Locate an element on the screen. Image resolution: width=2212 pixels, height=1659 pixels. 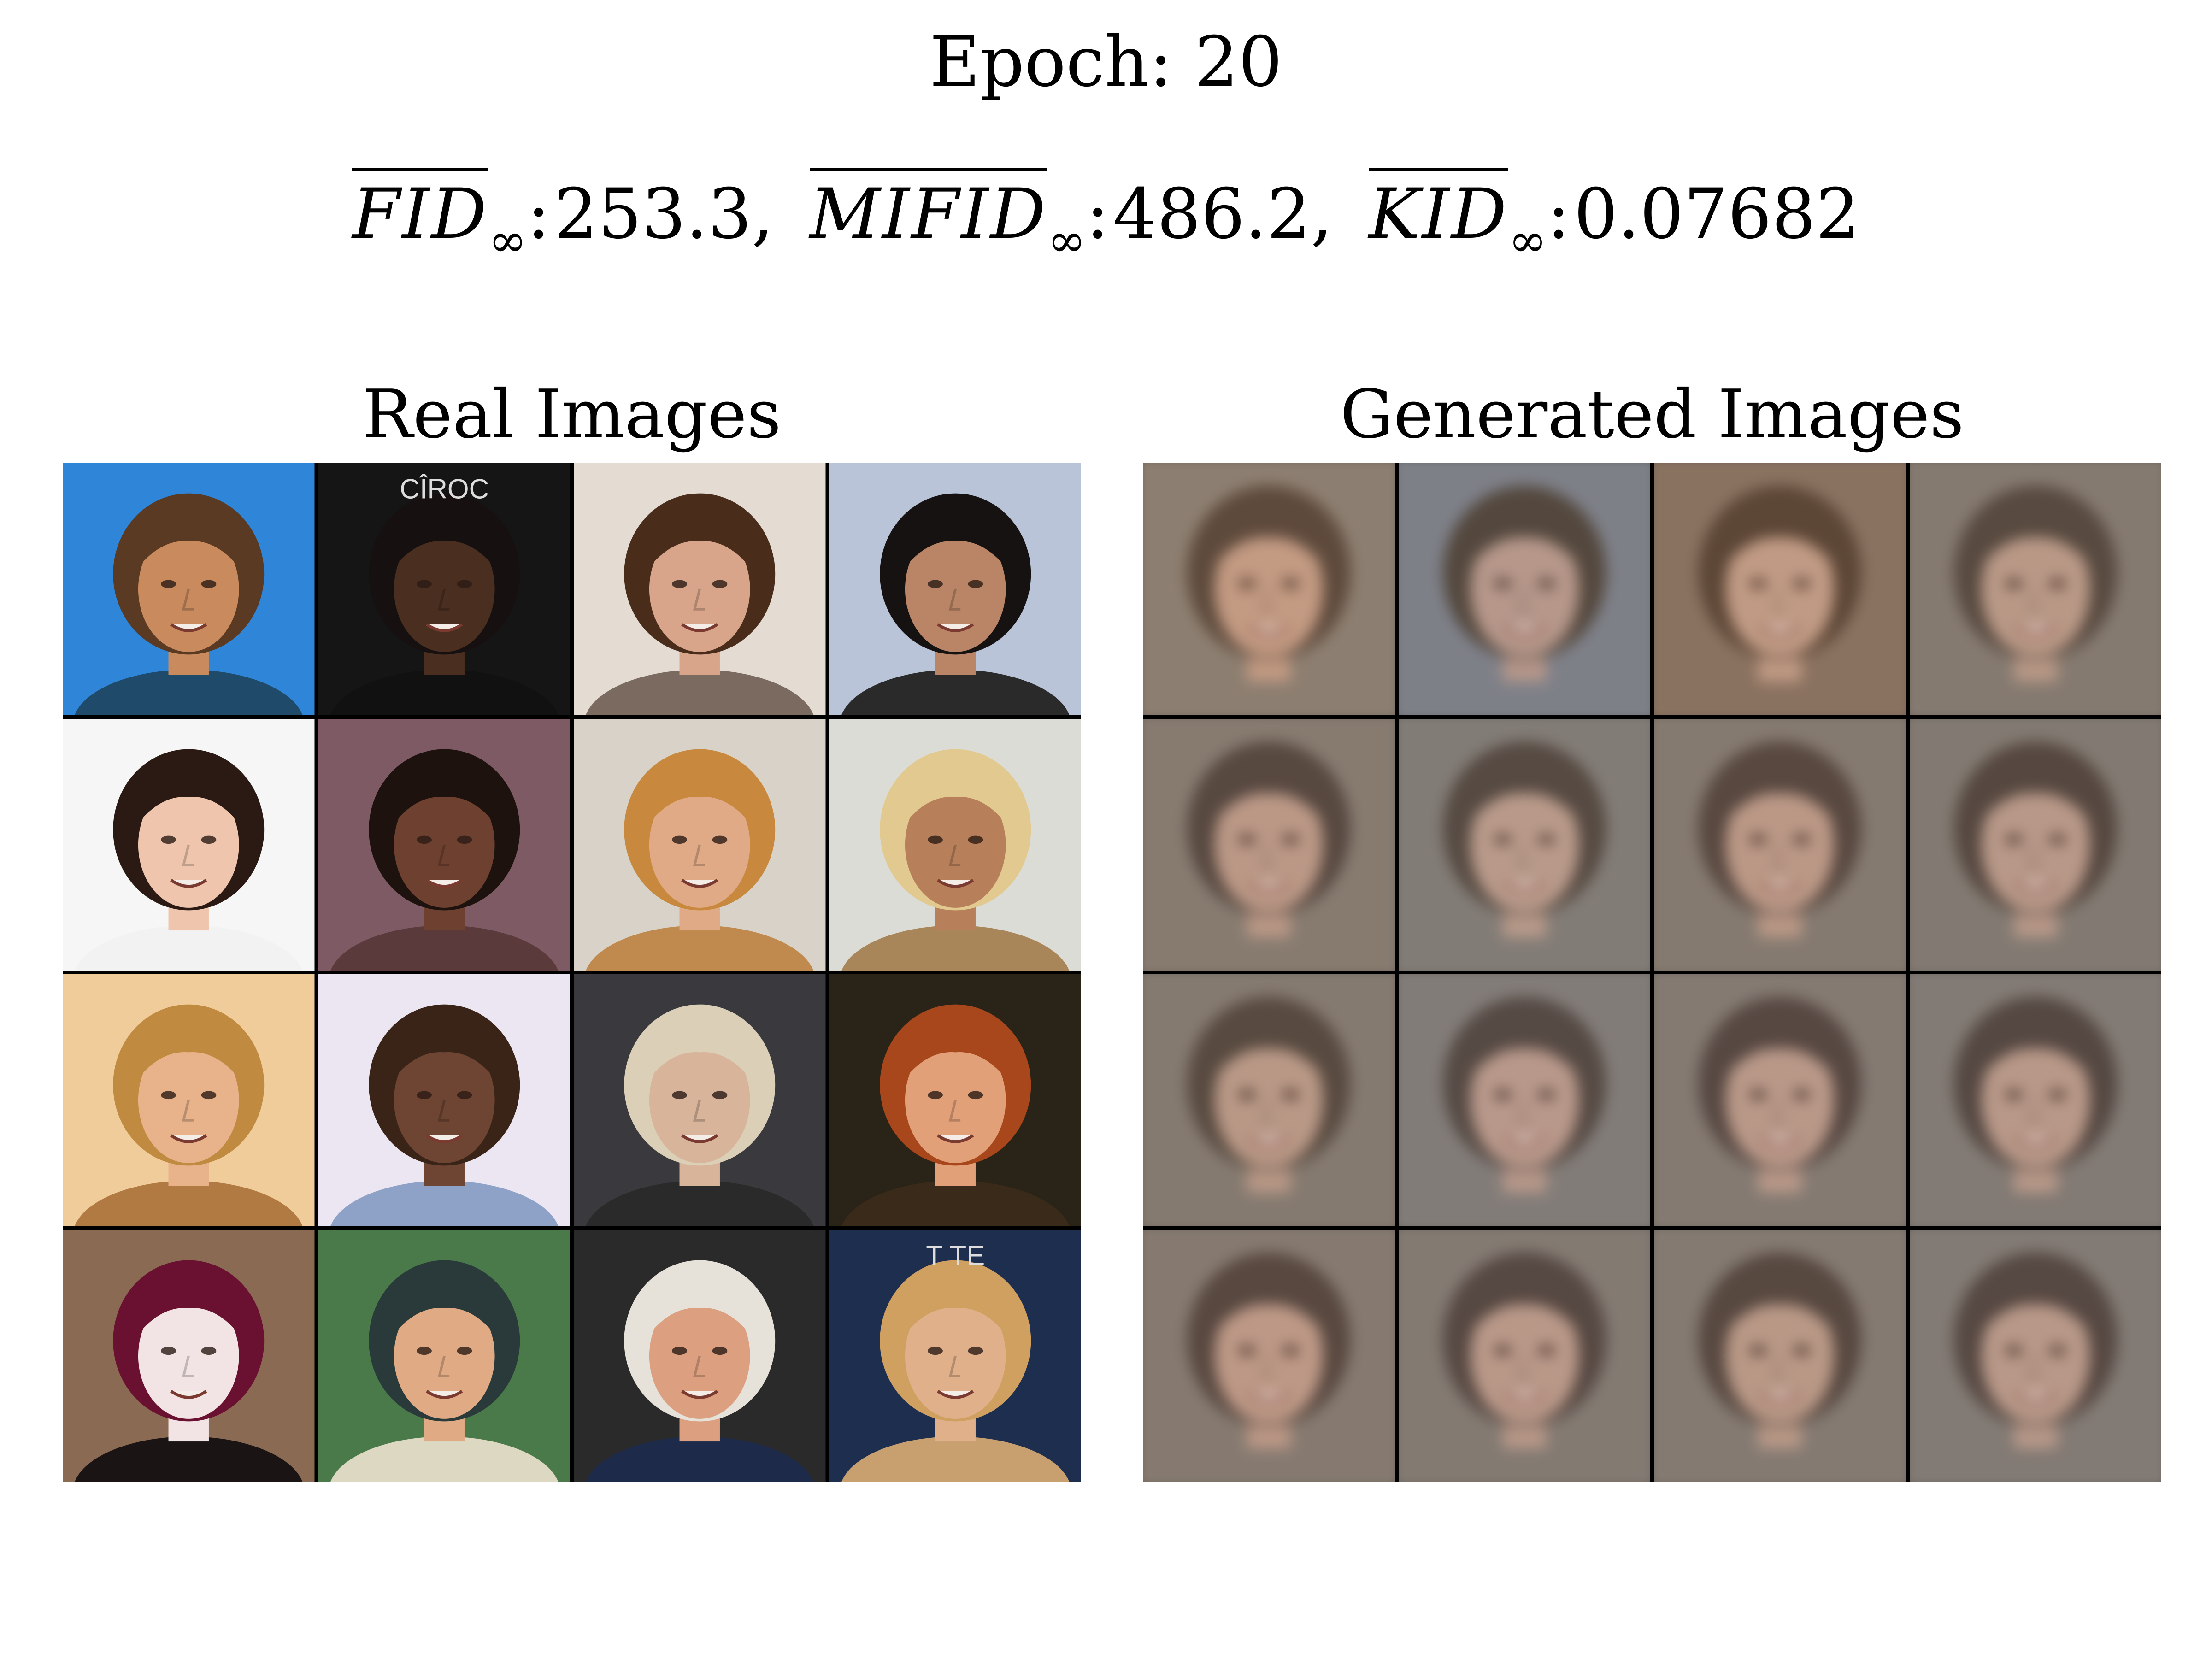
epoch-label: Epoch: is located at coordinates (1051, 62).